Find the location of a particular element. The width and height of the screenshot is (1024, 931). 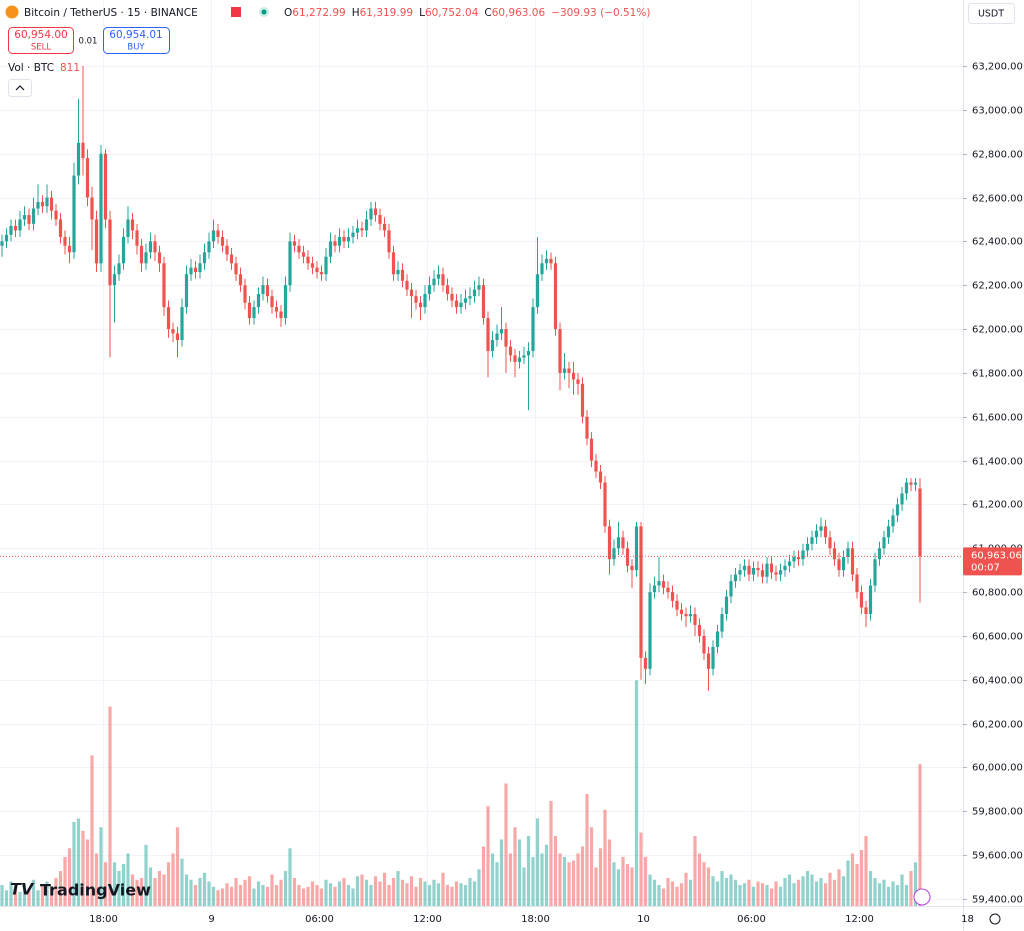

coin-icon is located at coordinates (12, 12).